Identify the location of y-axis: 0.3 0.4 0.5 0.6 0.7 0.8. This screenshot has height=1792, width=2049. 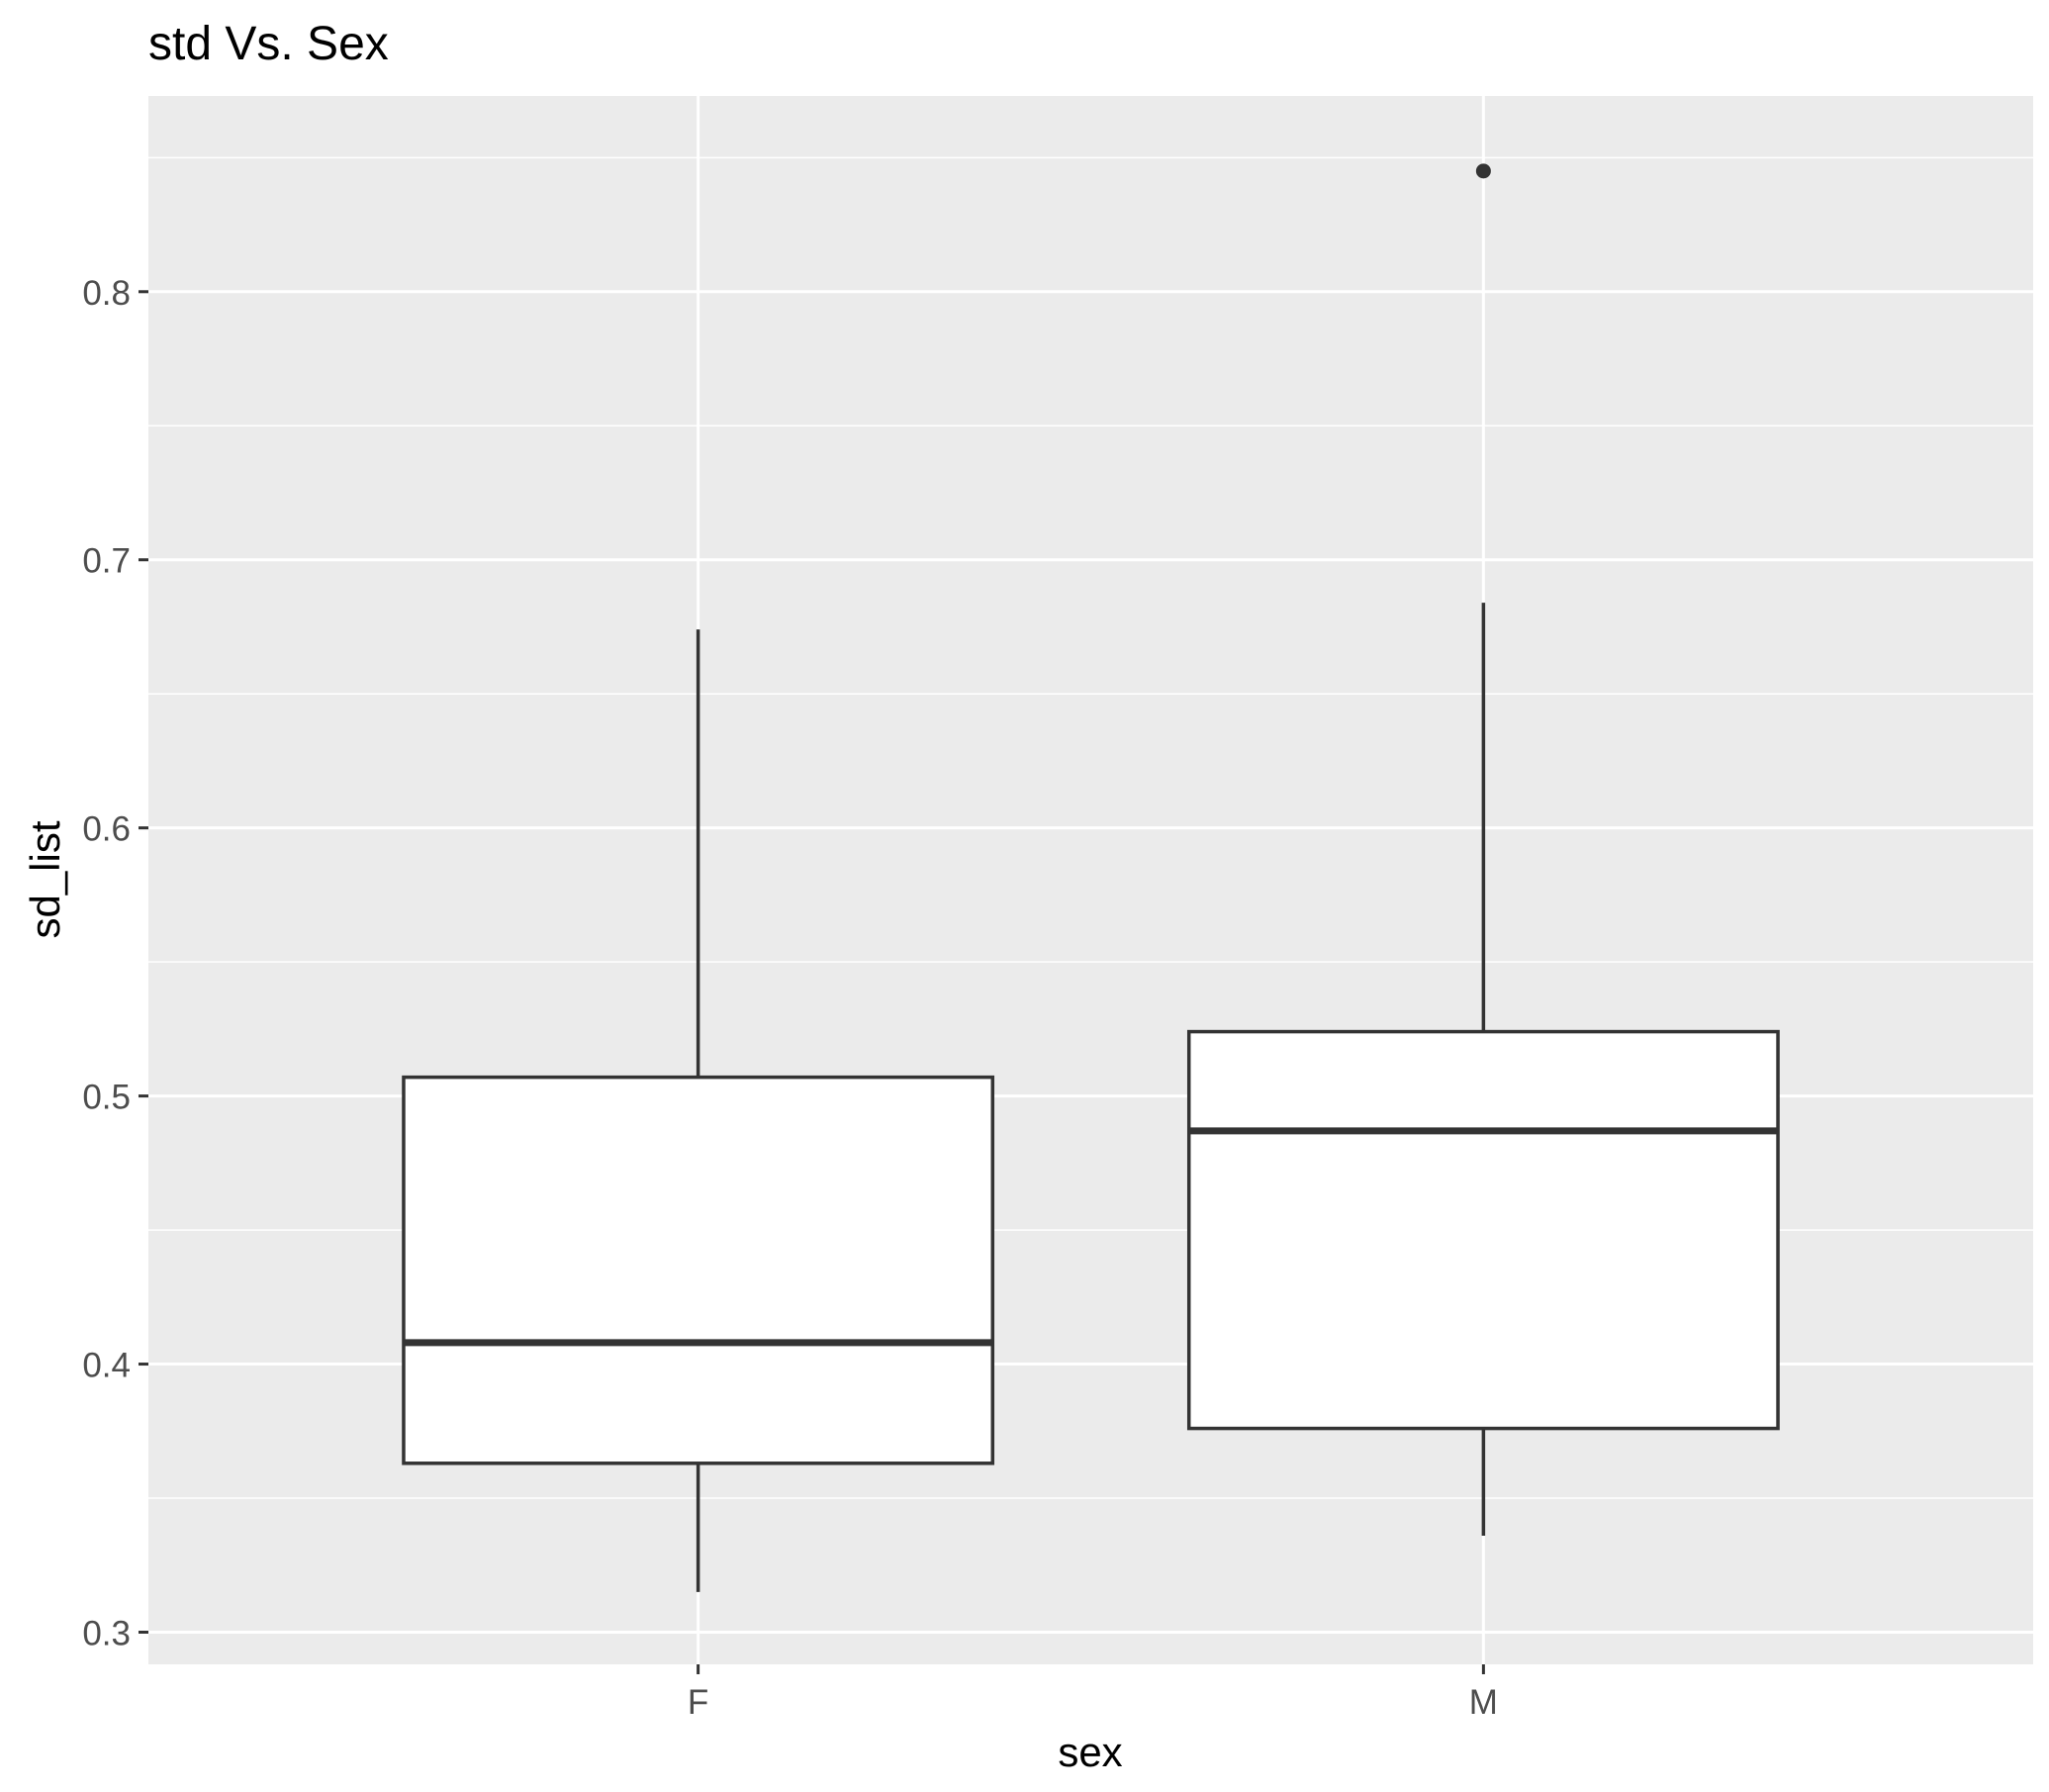
(115, 963).